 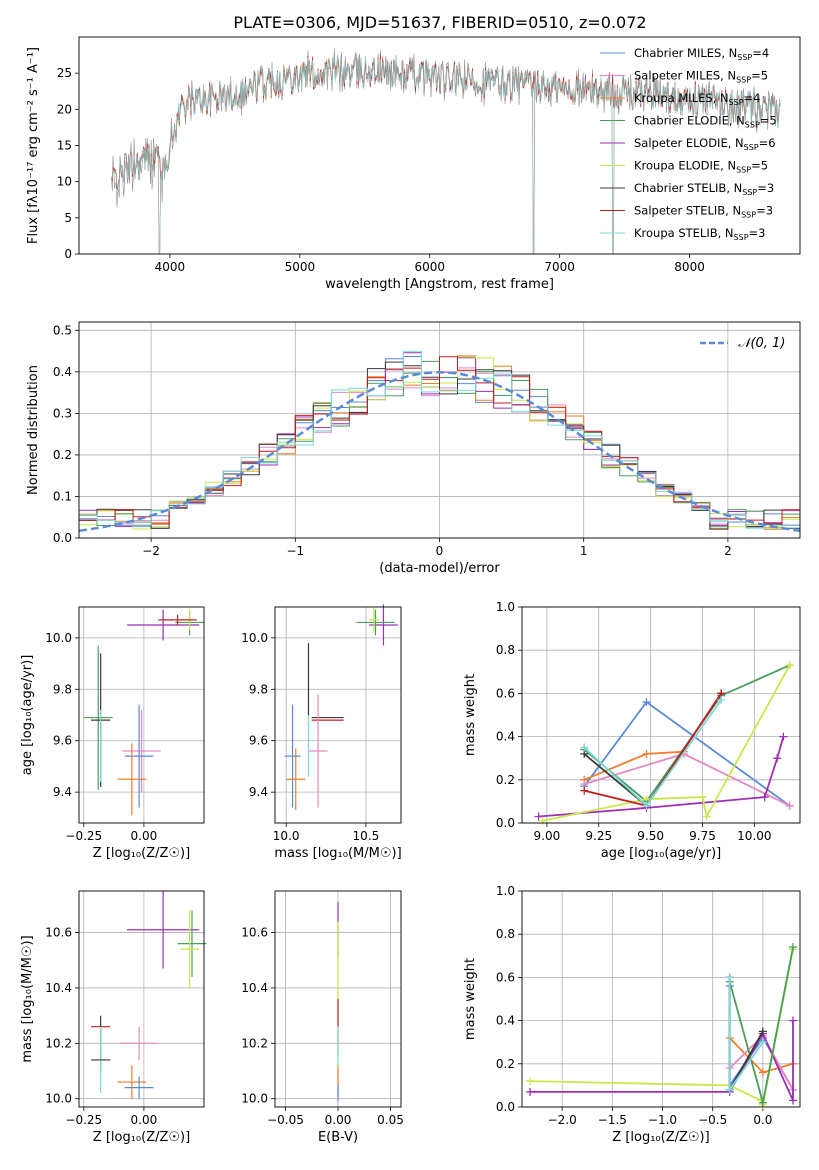 I want to click on x-tick-label: 0, so click(x=440, y=551).